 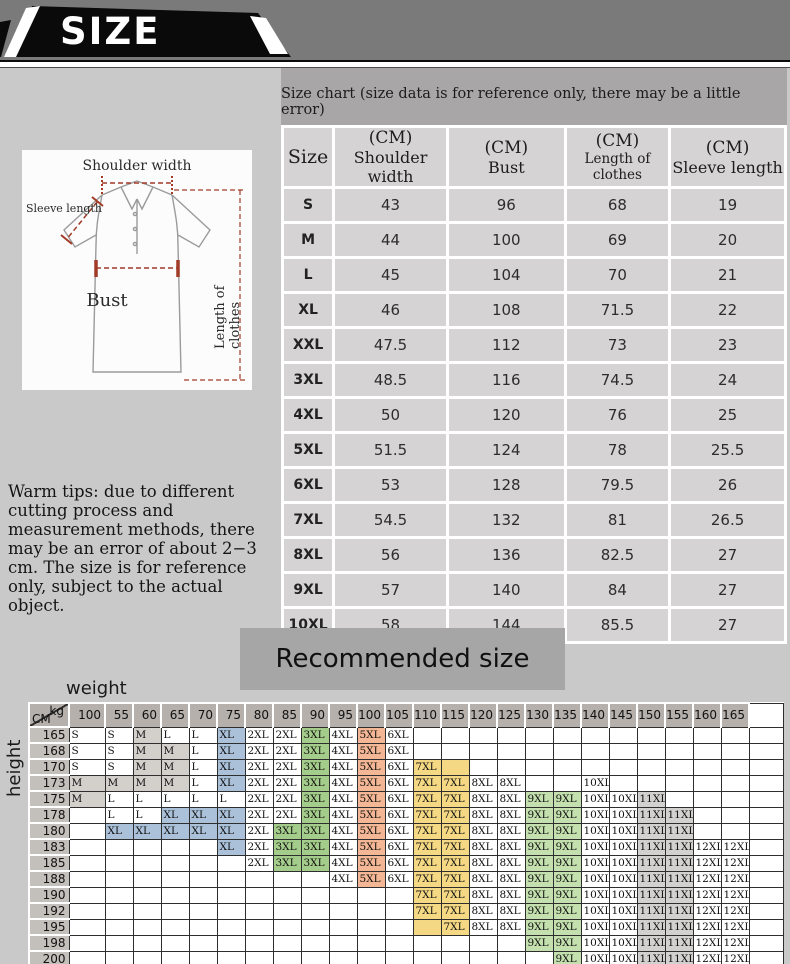 I want to click on height-header-cell: 178, so click(x=49, y=815).